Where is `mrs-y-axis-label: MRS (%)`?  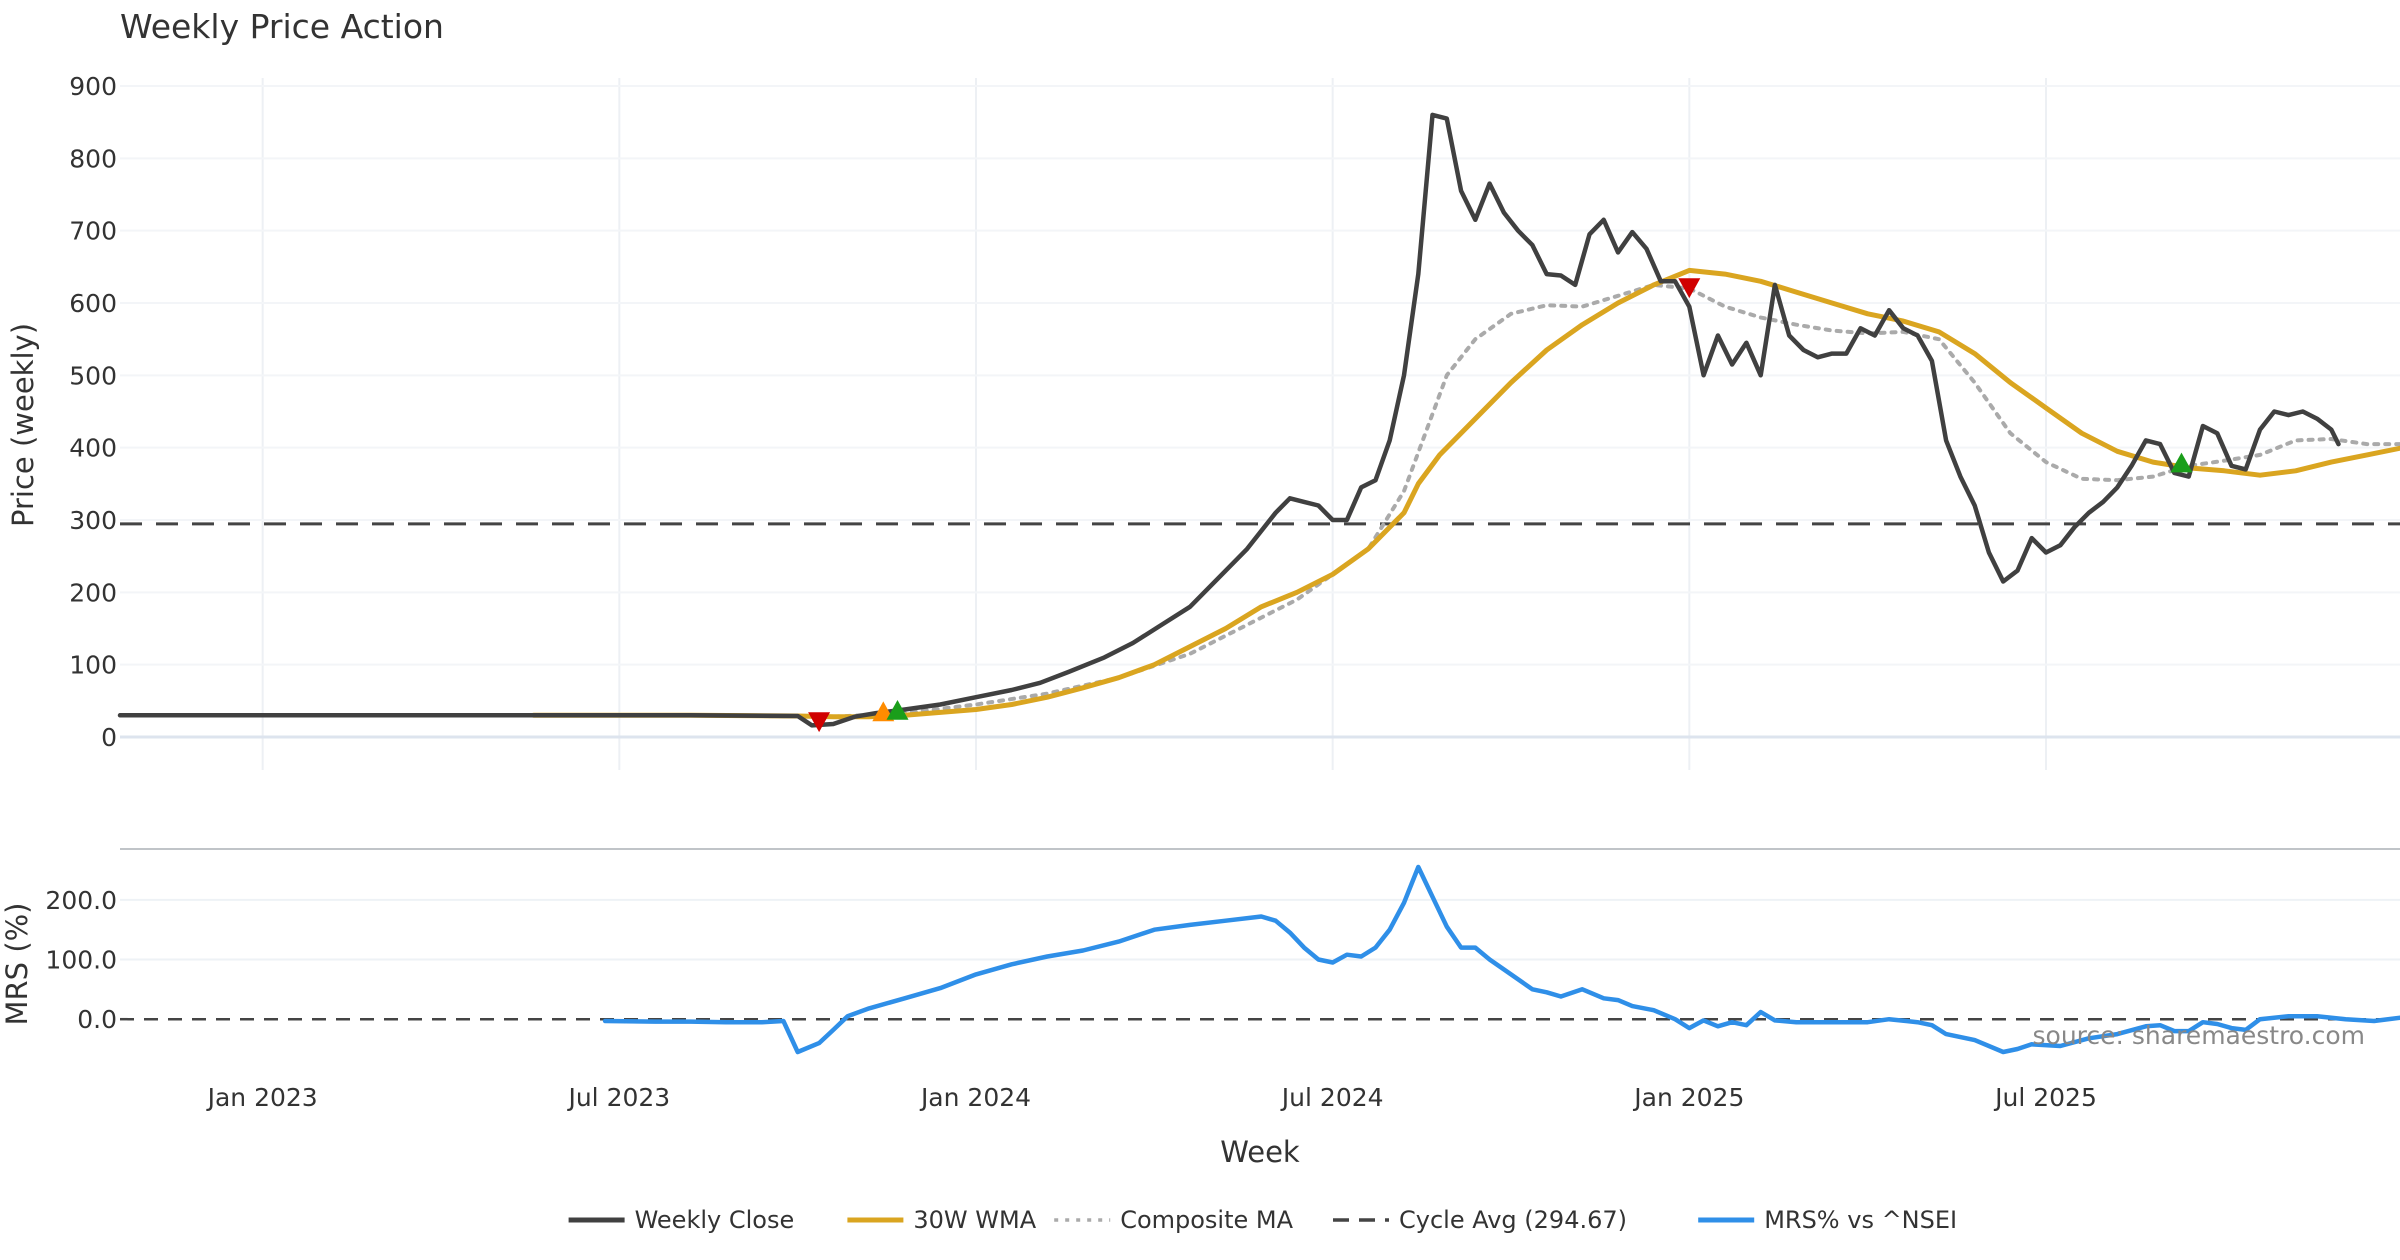
mrs-y-axis-label: MRS (%) is located at coordinates (17, 964).